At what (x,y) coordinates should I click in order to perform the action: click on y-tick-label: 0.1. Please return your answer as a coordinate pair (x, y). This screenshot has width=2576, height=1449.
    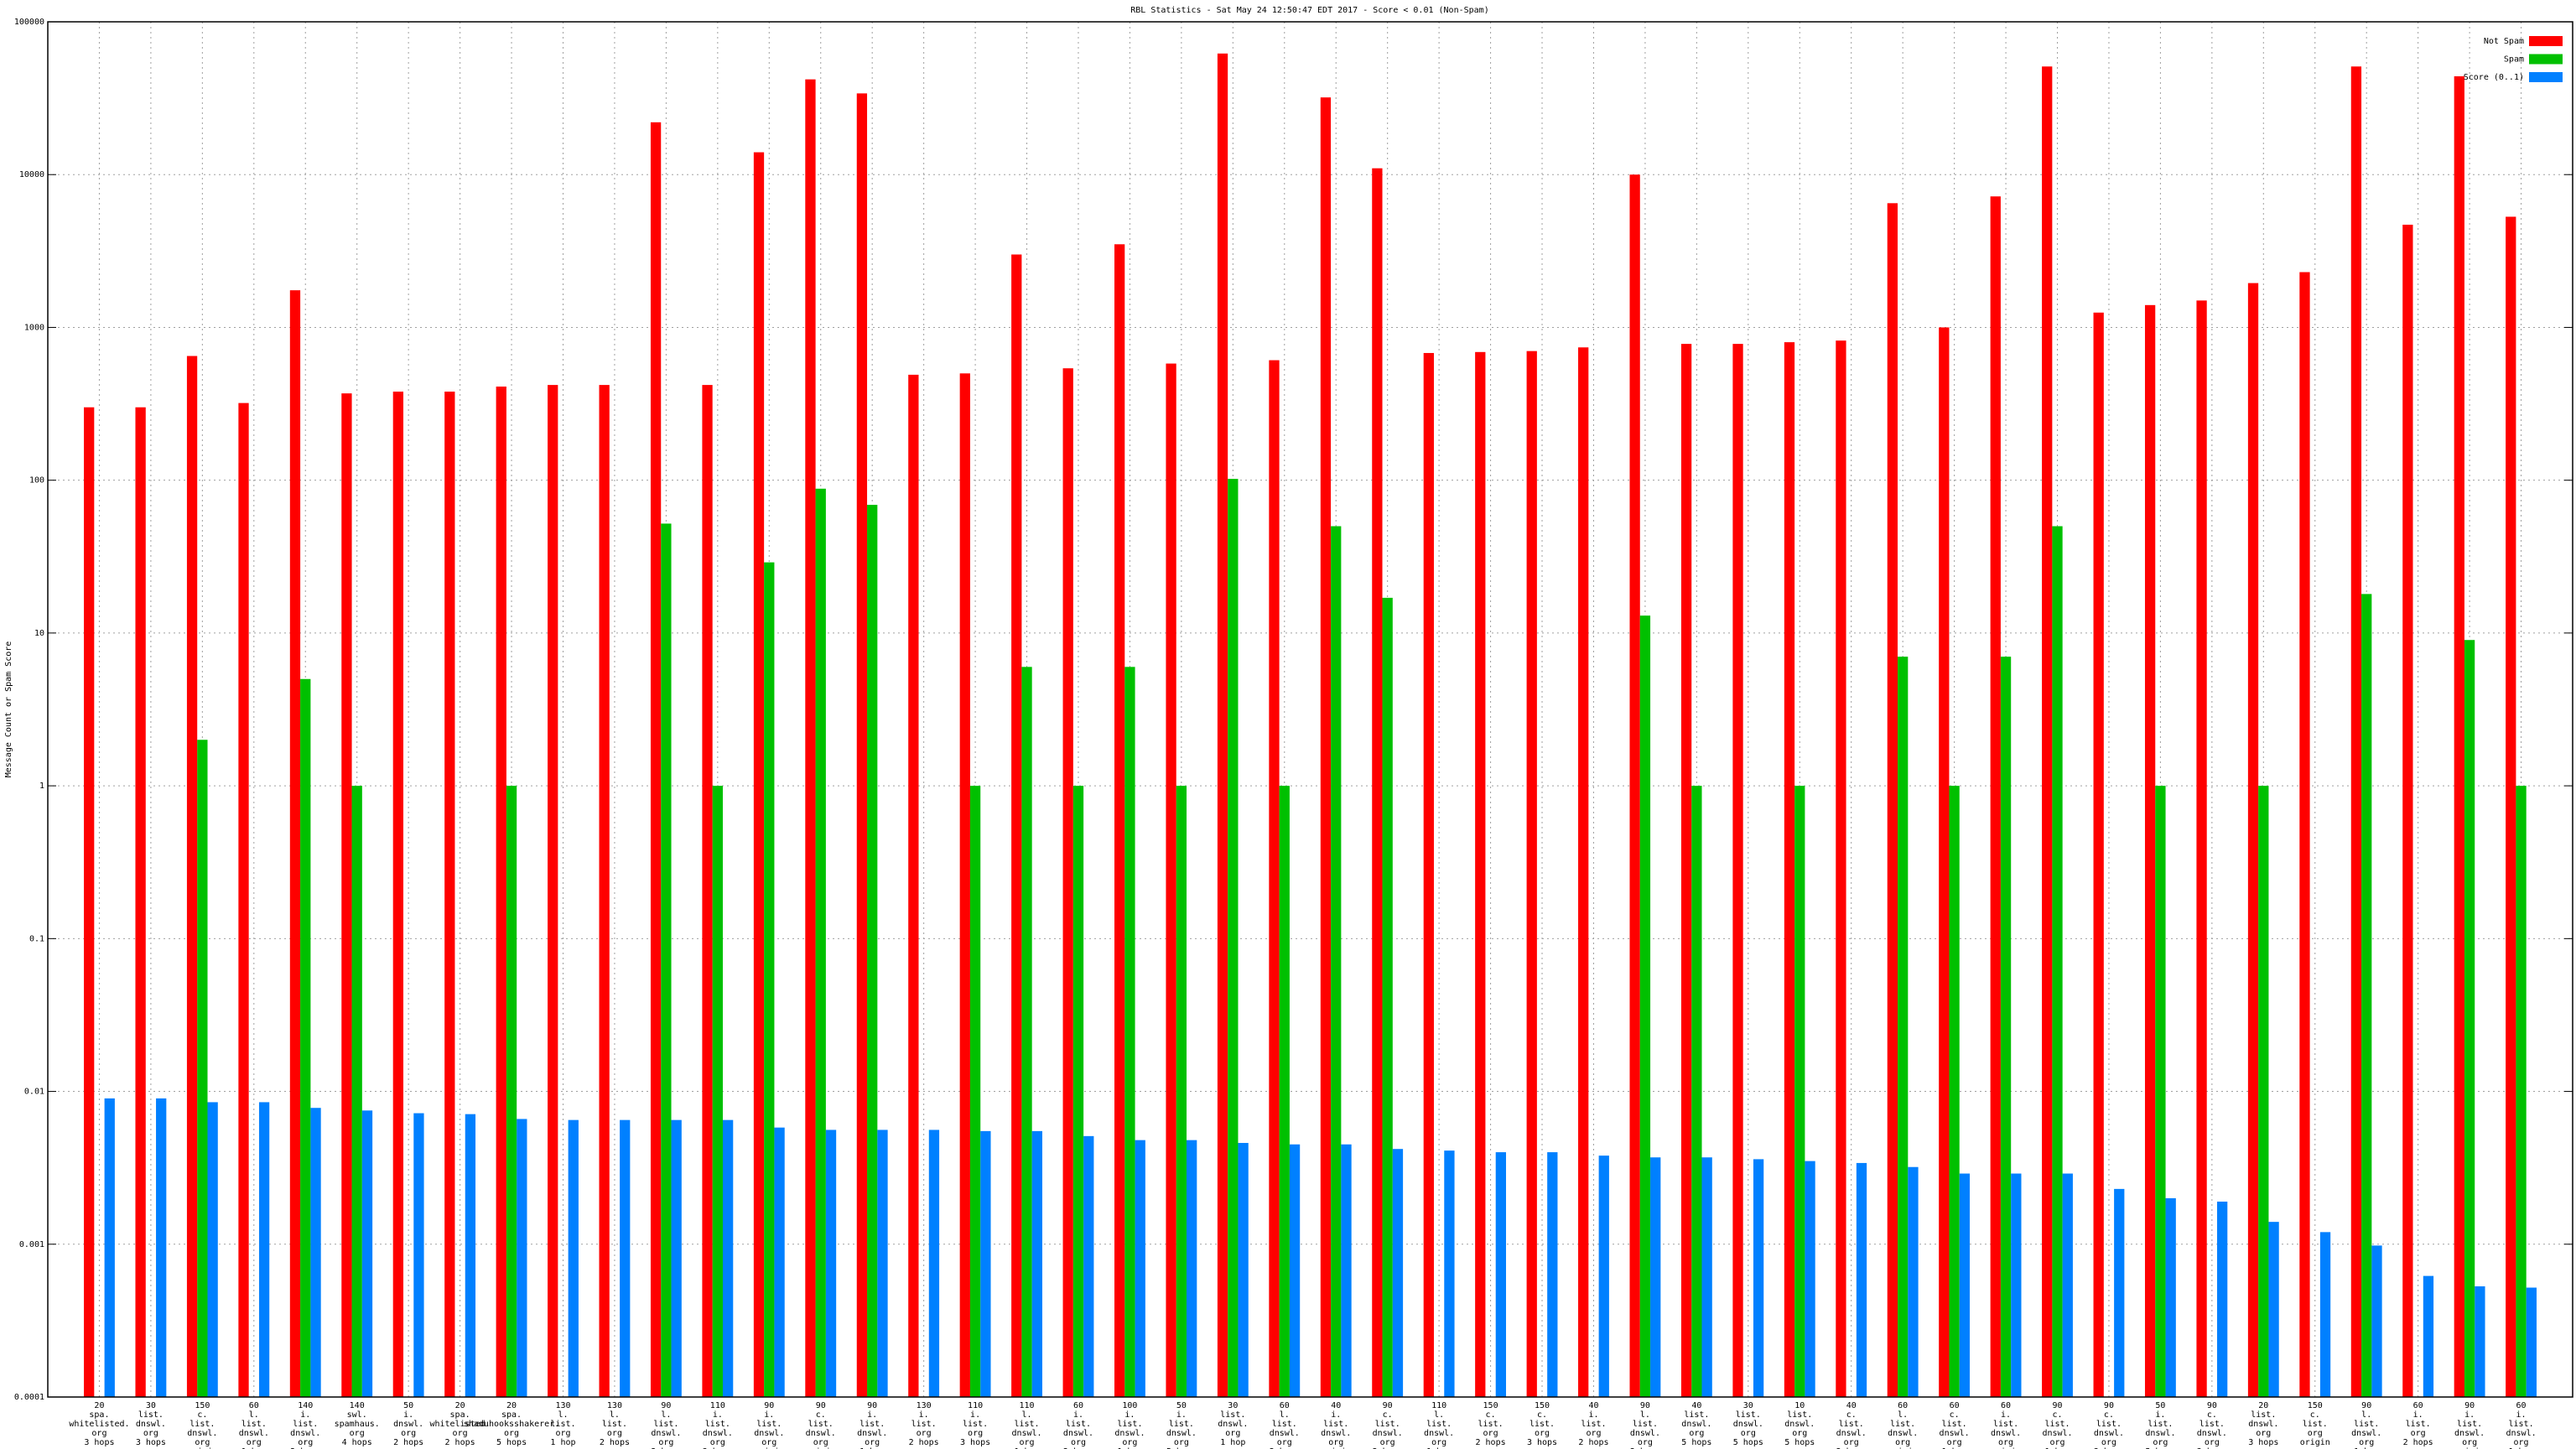
    Looking at the image, I should click on (36, 938).